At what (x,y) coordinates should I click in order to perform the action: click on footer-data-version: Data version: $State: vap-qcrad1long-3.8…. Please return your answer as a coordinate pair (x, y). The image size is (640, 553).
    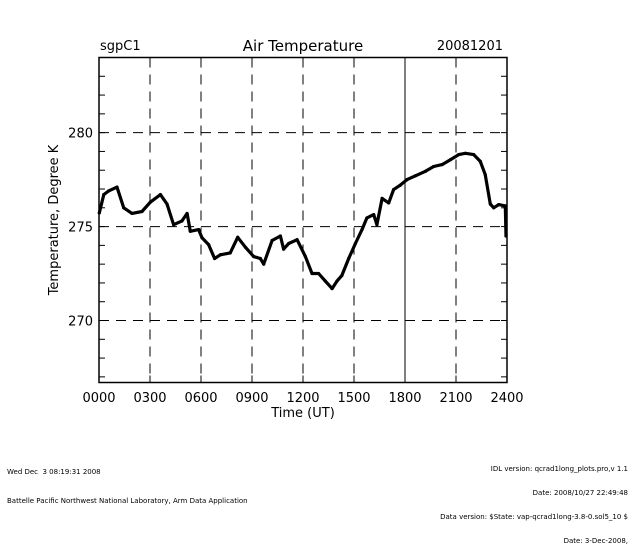
    Looking at the image, I should click on (534, 517).